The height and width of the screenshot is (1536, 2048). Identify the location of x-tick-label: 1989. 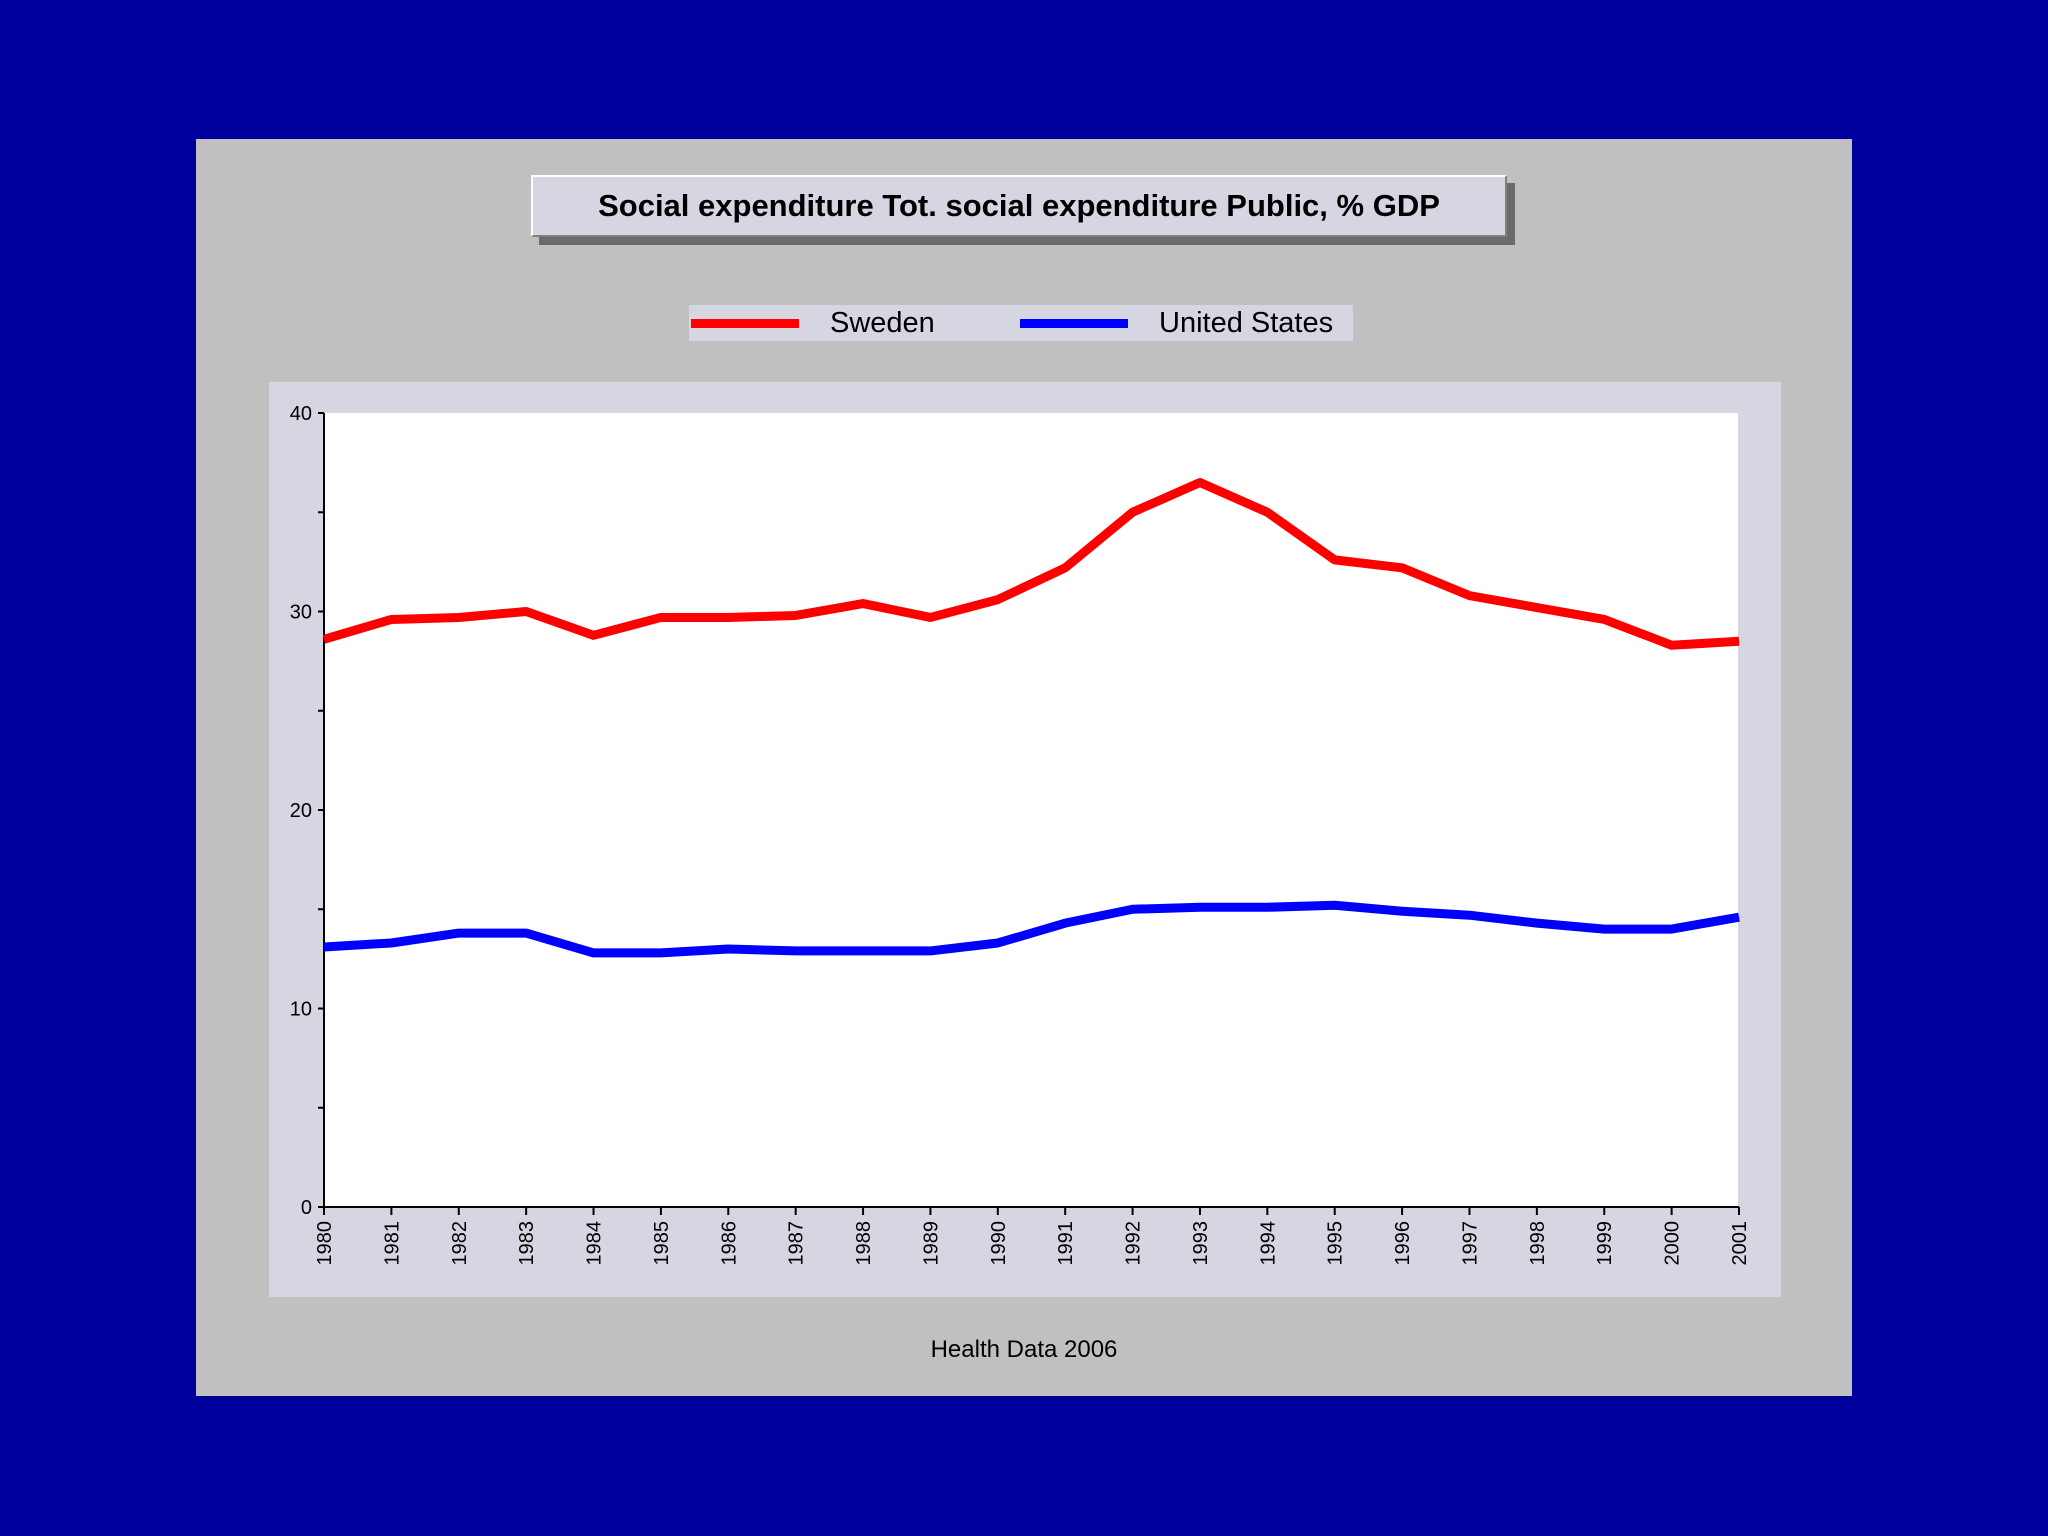
(931, 1243).